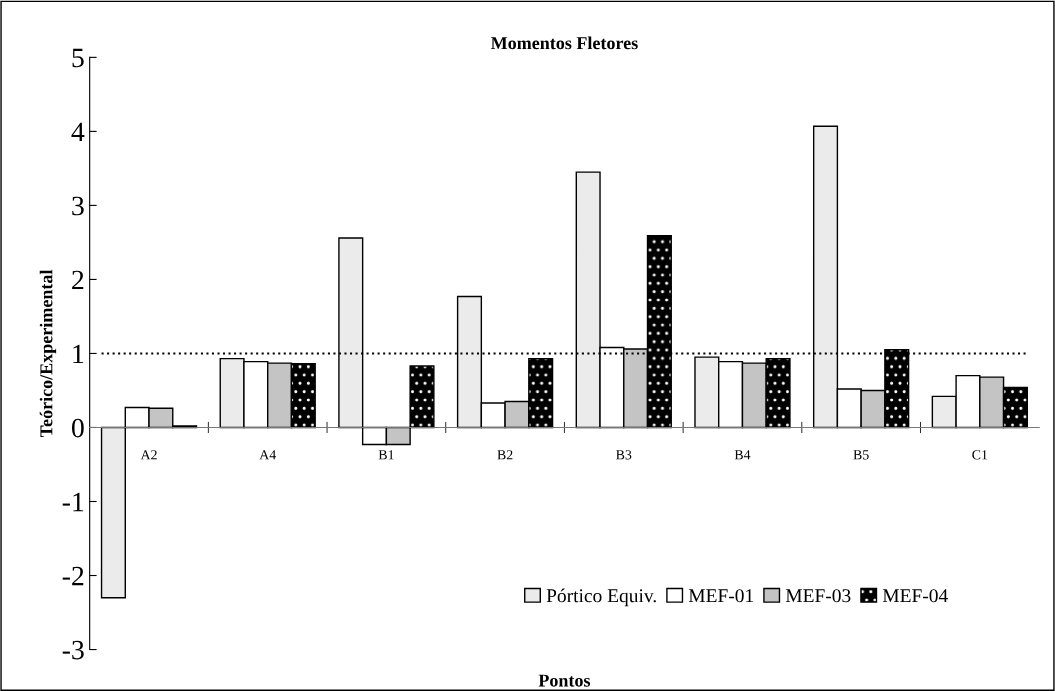 This screenshot has height=691, width=1055. Describe the element at coordinates (742, 455) in the screenshot. I see `x-tick-label: B4` at that location.